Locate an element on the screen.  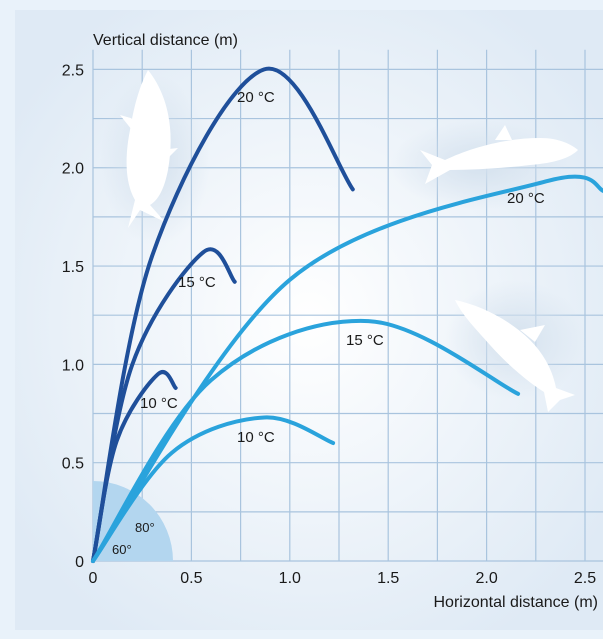
curve-label-80deg-15c: 15 °C is located at coordinates (197, 282).